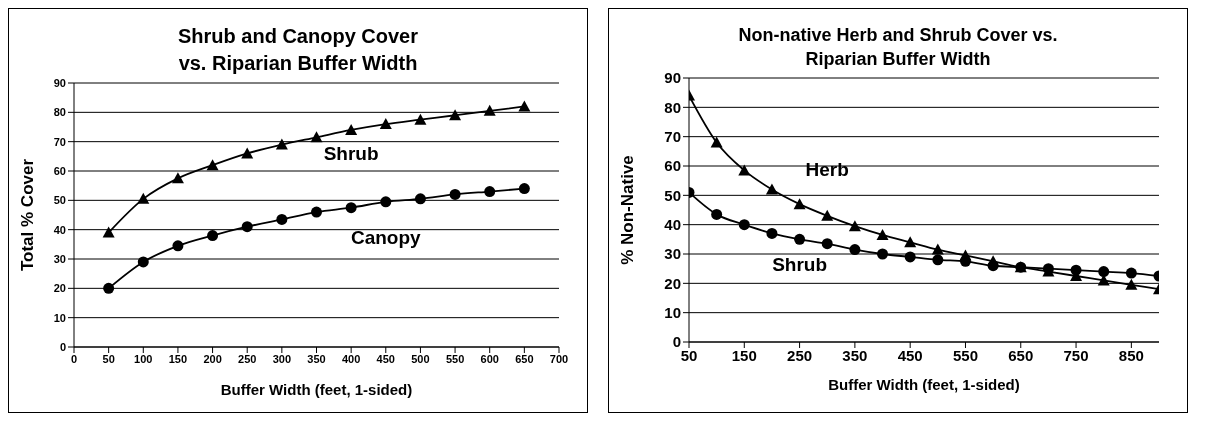  I want to click on x-tick-label: 200, so click(212, 358).